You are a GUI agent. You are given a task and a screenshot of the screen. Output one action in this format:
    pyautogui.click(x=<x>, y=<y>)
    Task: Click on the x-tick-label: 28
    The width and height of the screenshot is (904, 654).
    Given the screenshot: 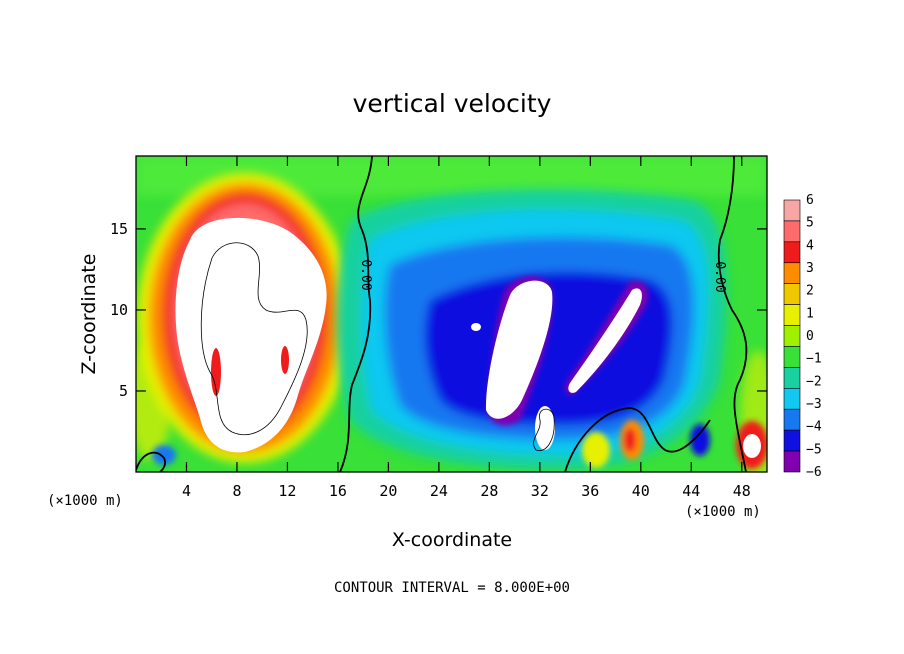 What is the action you would take?
    pyautogui.click(x=489, y=491)
    